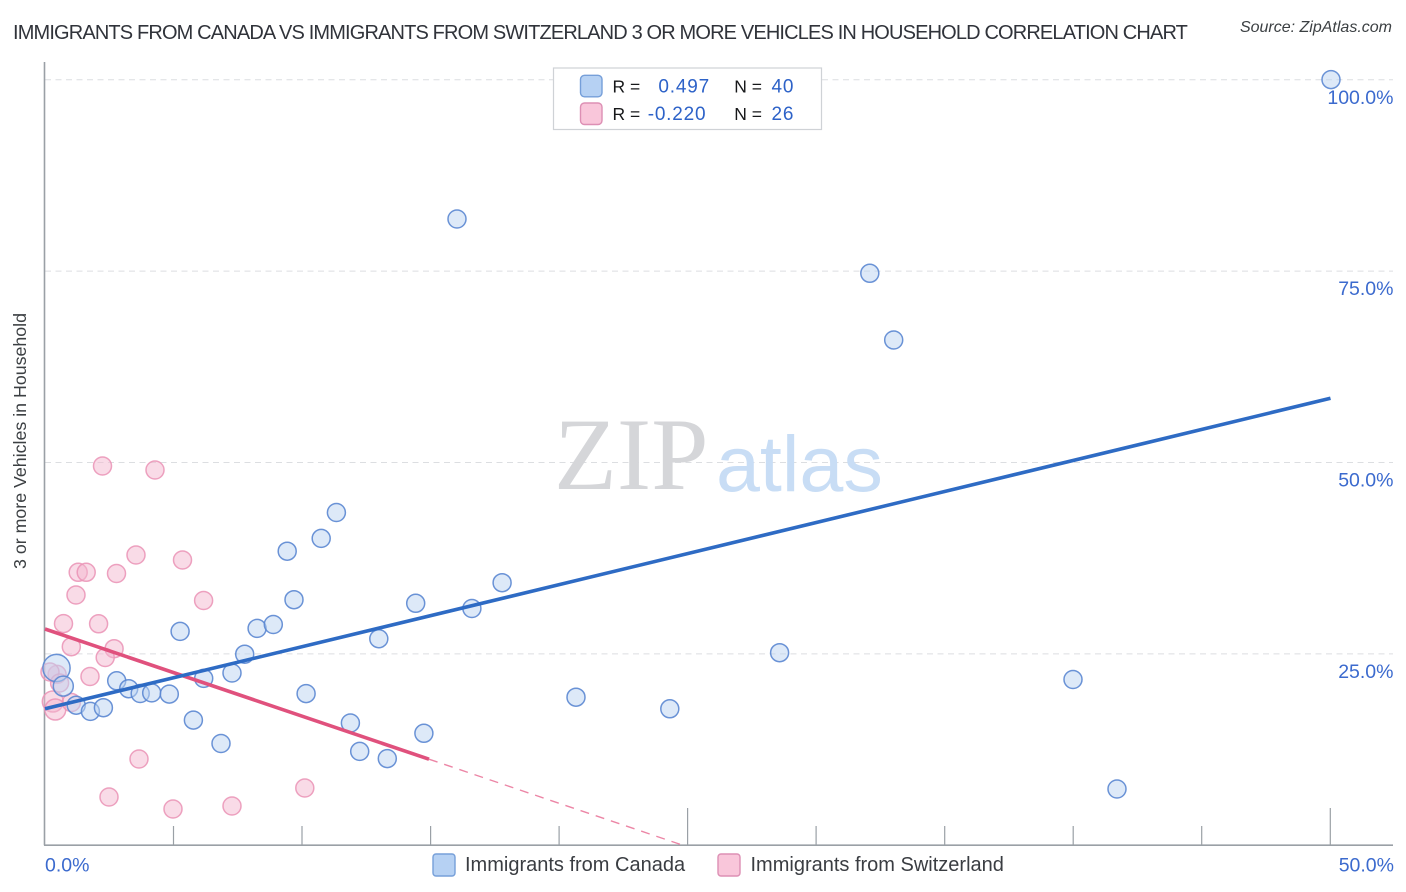  Describe the element at coordinates (67, 866) in the screenshot. I see `svg-text: 0.0%` at that location.